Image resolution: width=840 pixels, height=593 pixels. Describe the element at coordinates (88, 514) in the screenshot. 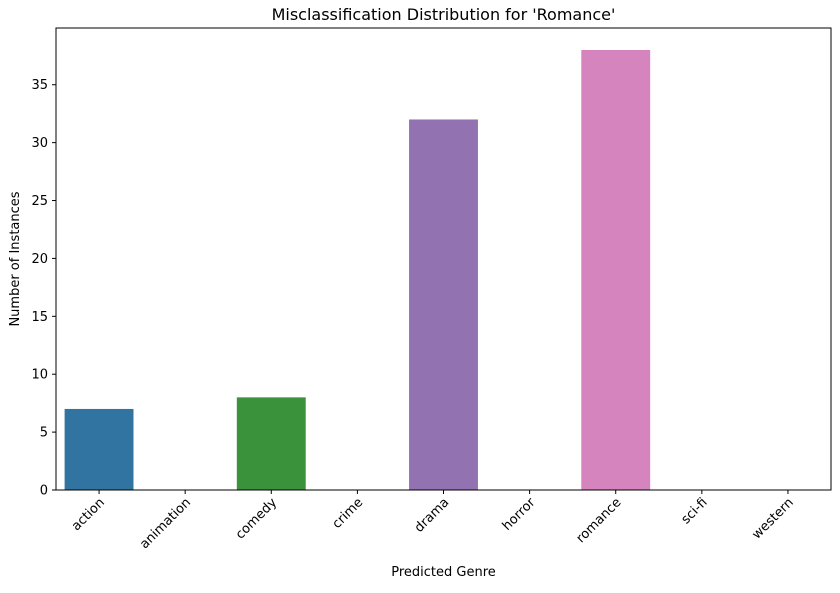

I see `x-tick-label: action` at that location.